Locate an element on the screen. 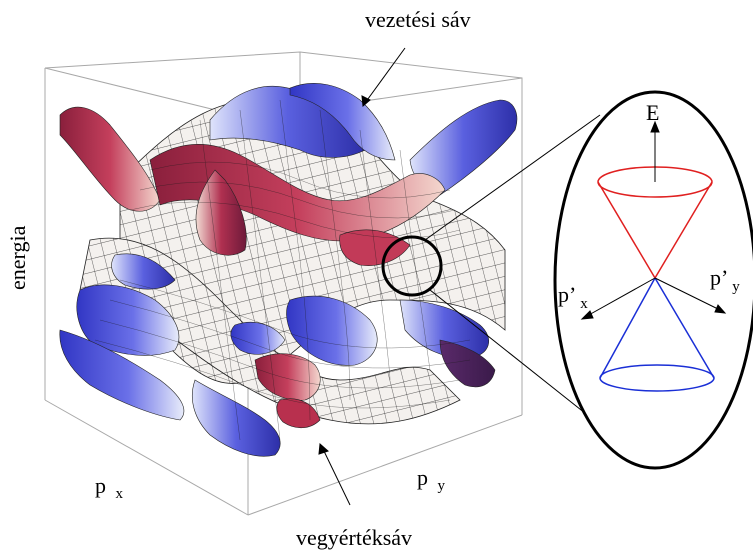 The height and width of the screenshot is (553, 753). label-arrows is located at coordinates (362, 276).